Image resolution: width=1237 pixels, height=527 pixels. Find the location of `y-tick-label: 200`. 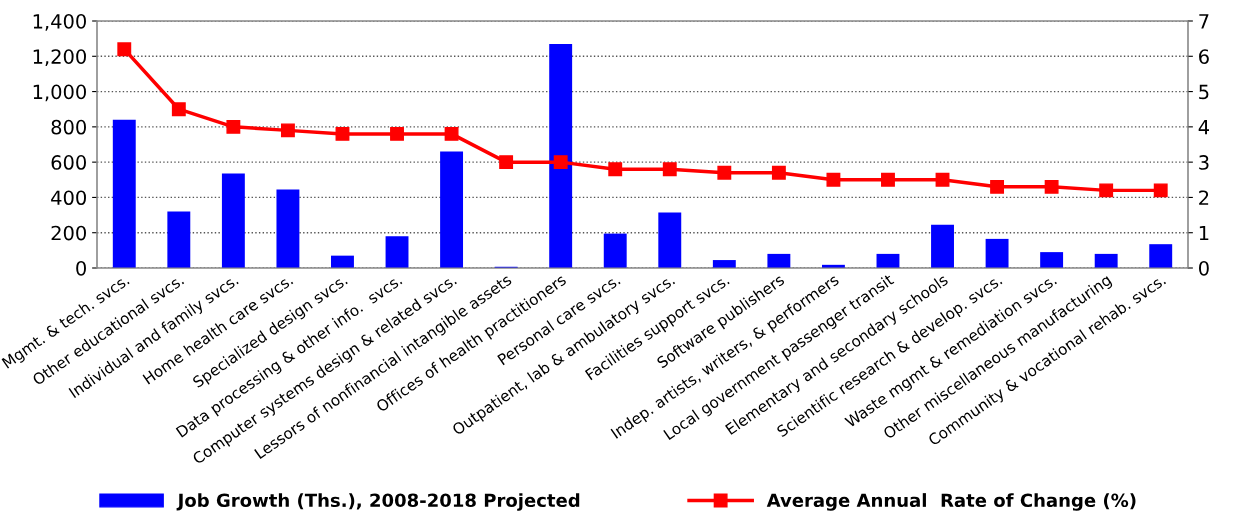

y-tick-label: 200 is located at coordinates (68, 233).